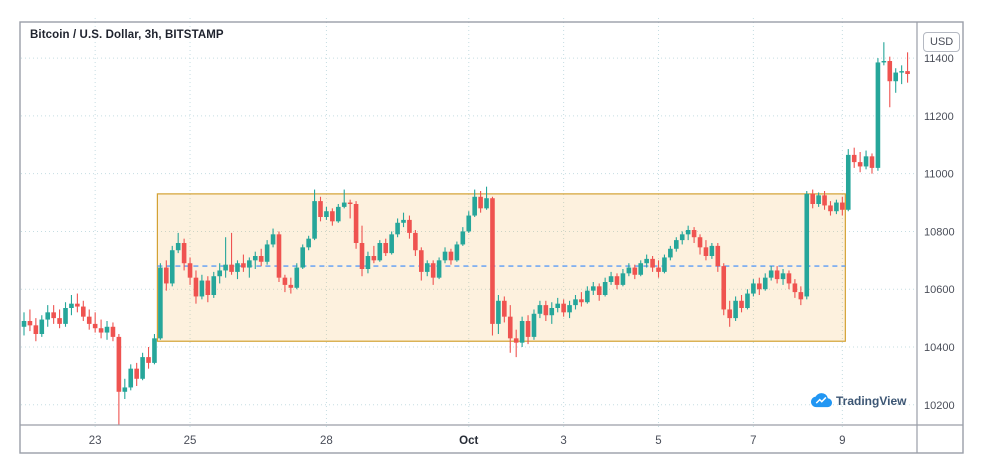 The height and width of the screenshot is (470, 999). Describe the element at coordinates (939, 59) in the screenshot. I see `price-axis-label: 11400` at that location.